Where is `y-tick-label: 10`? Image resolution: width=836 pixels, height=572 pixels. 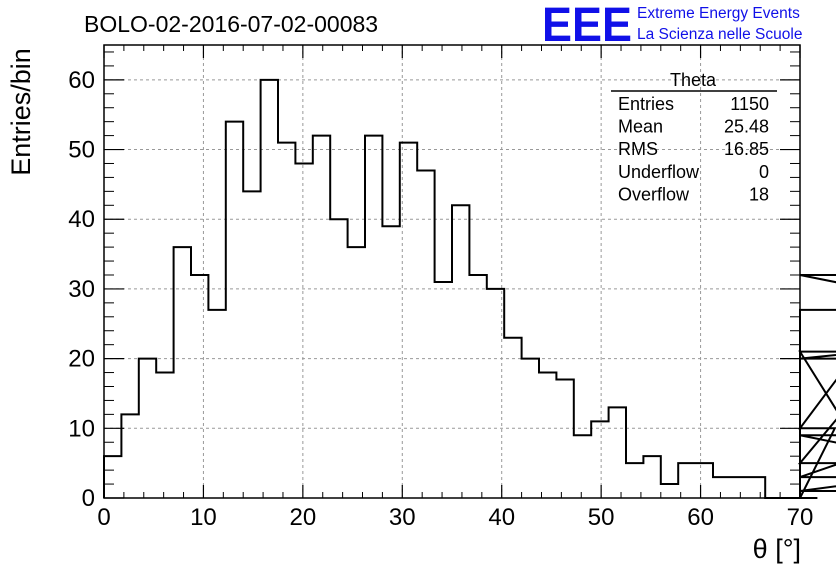 y-tick-label: 10 is located at coordinates (81, 428).